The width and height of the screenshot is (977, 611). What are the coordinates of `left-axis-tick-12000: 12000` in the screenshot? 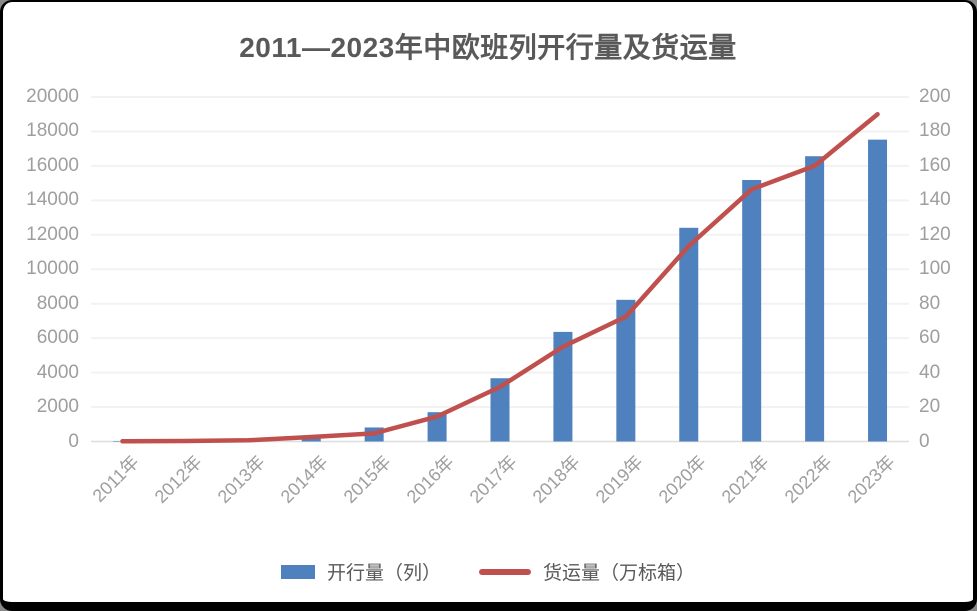 It's located at (52, 234).